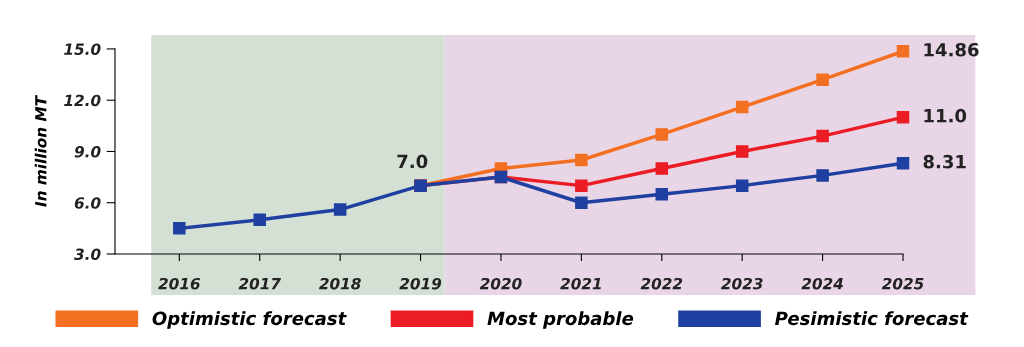  I want to click on x-tick-label: 2017, so click(259, 283).